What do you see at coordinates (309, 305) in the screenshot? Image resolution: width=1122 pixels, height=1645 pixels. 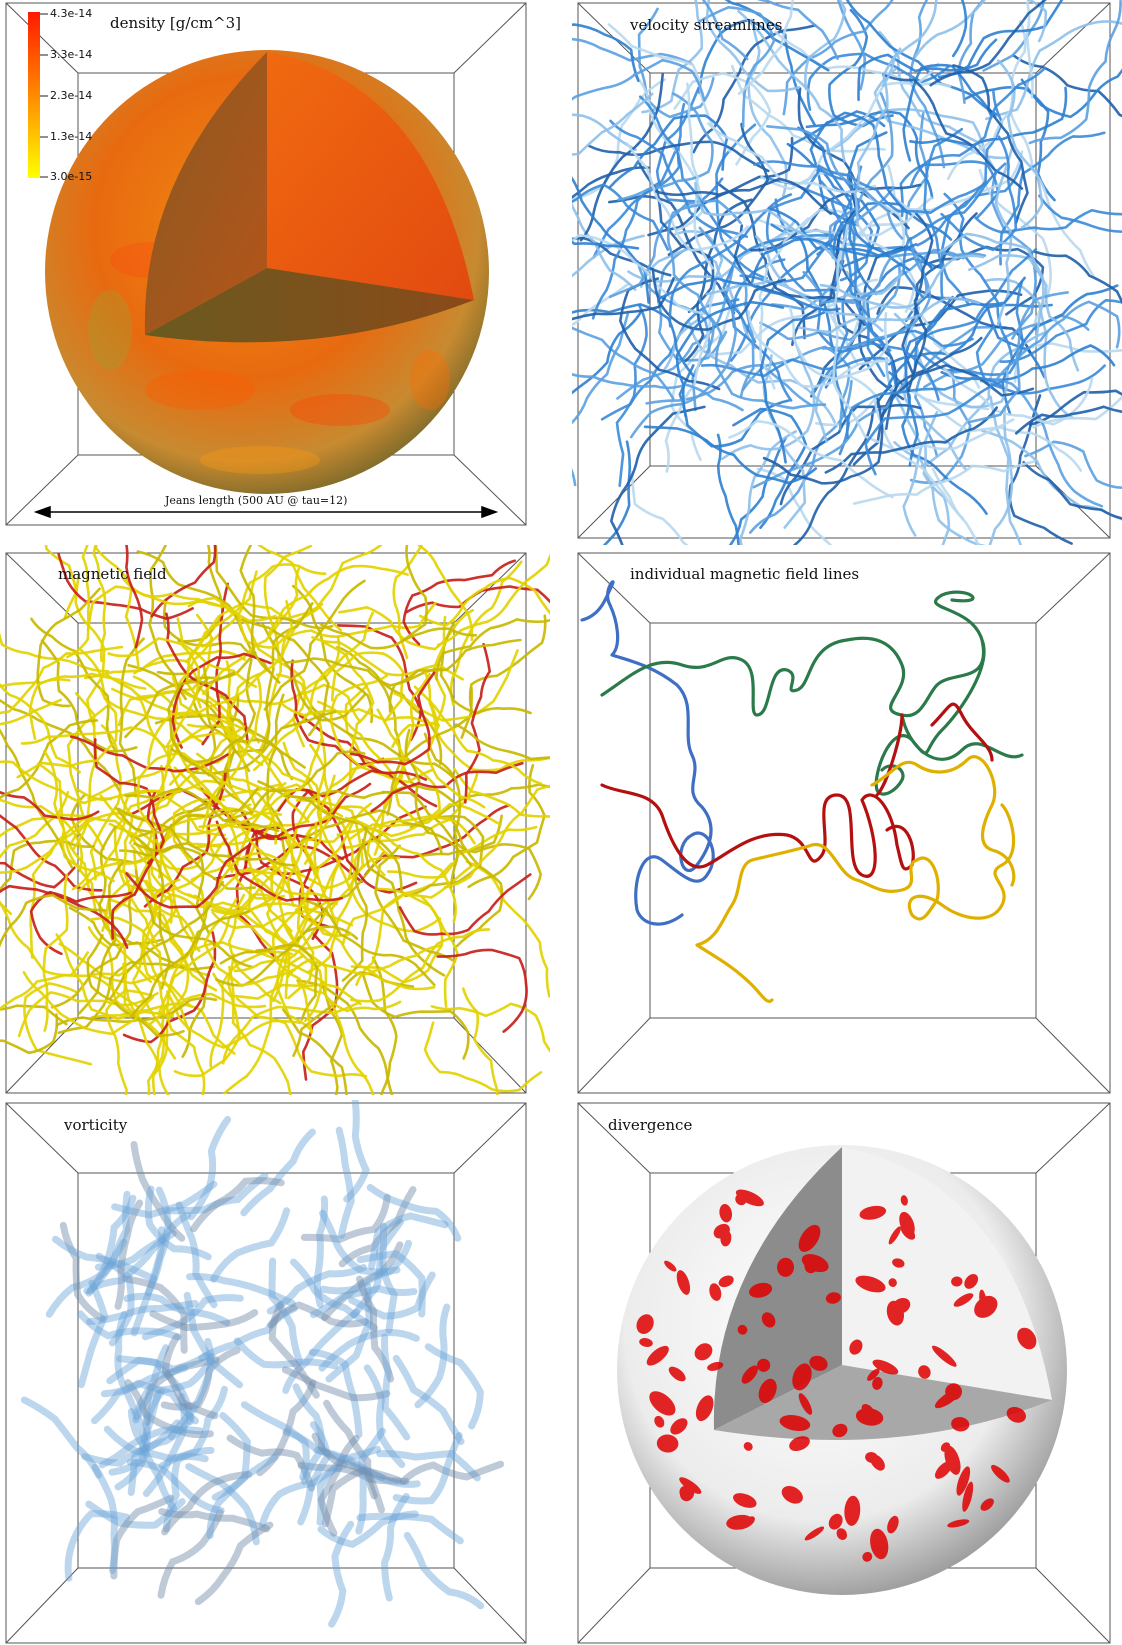 I see `cutaway-face-bottom` at bounding box center [309, 305].